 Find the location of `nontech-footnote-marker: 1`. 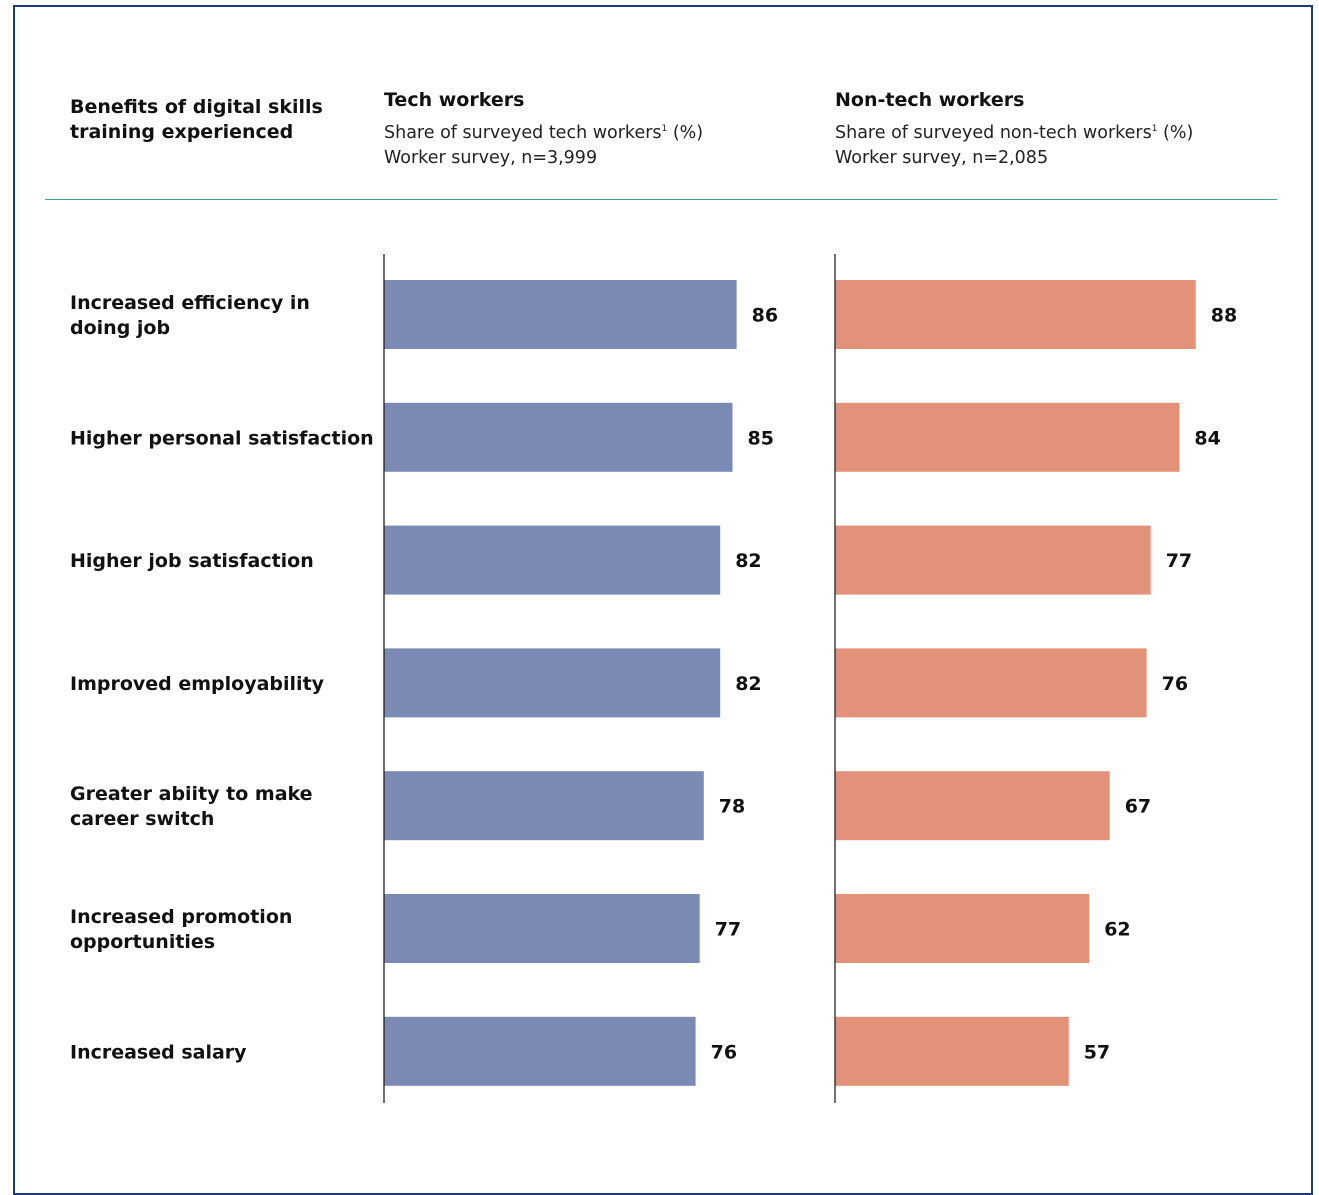

nontech-footnote-marker: 1 is located at coordinates (1154, 129).